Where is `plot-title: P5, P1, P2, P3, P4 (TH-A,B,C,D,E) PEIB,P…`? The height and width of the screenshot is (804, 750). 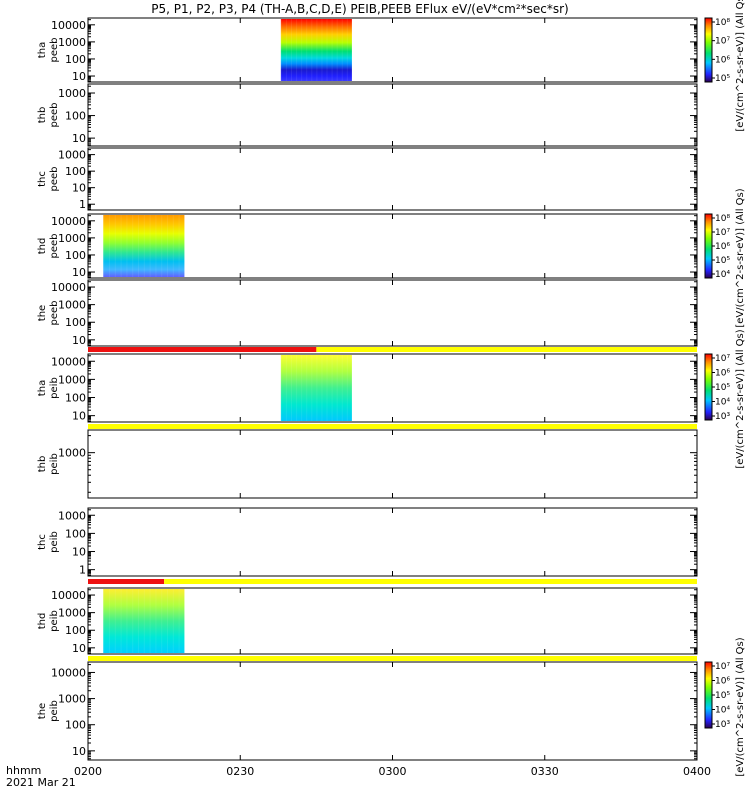 plot-title: P5, P1, P2, P3, P4 (TH-A,B,C,D,E) PEIB,P… is located at coordinates (359, 9).